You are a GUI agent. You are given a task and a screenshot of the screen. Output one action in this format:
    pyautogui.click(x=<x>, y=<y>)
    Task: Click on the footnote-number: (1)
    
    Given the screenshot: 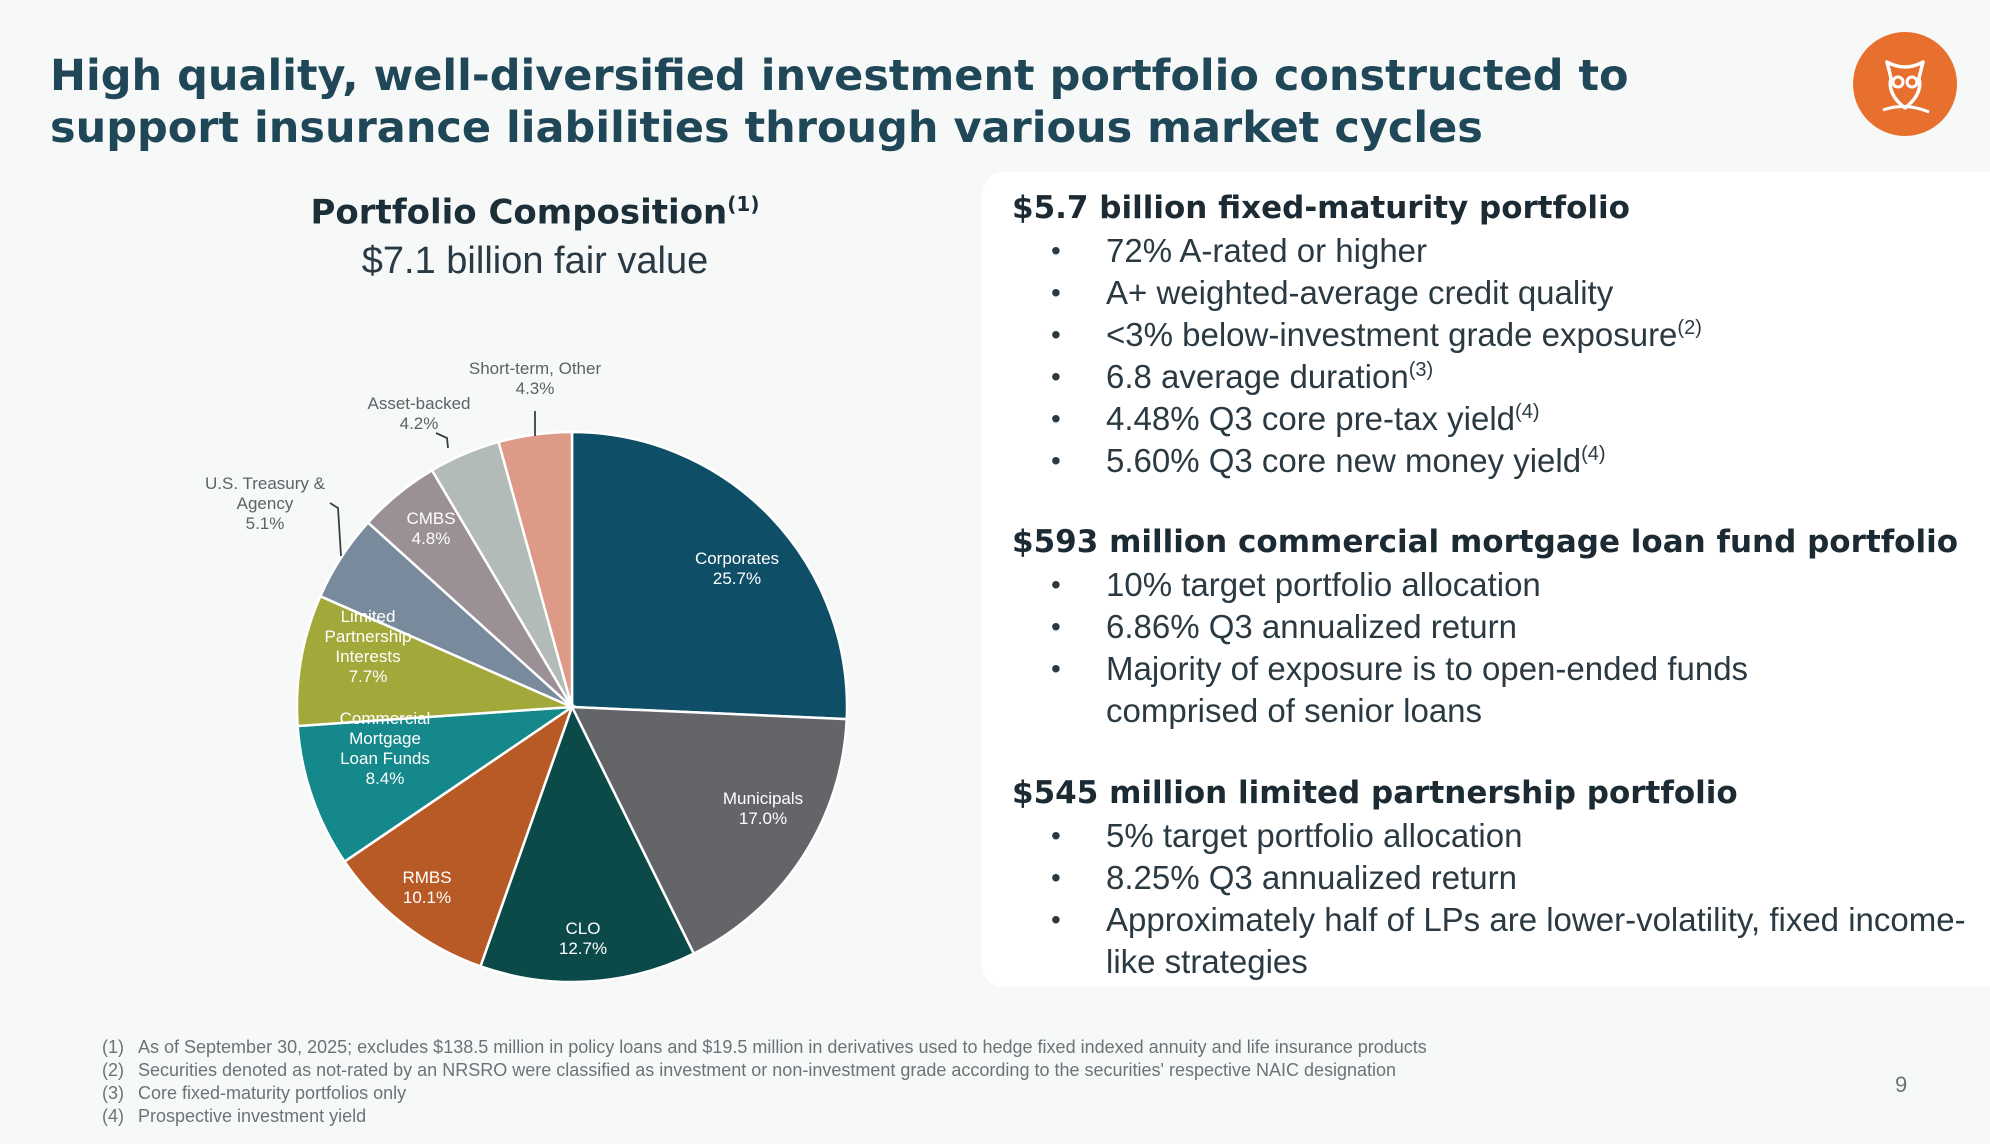 What is the action you would take?
    pyautogui.click(x=113, y=1047)
    